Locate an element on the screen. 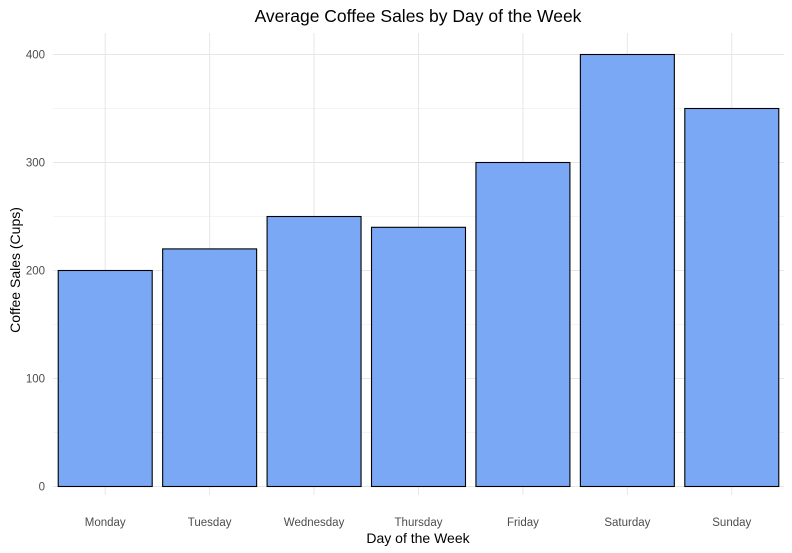 This screenshot has width=792, height=553. y-axis-ticks: 0 100 200 300 400 is located at coordinates (35, 272).